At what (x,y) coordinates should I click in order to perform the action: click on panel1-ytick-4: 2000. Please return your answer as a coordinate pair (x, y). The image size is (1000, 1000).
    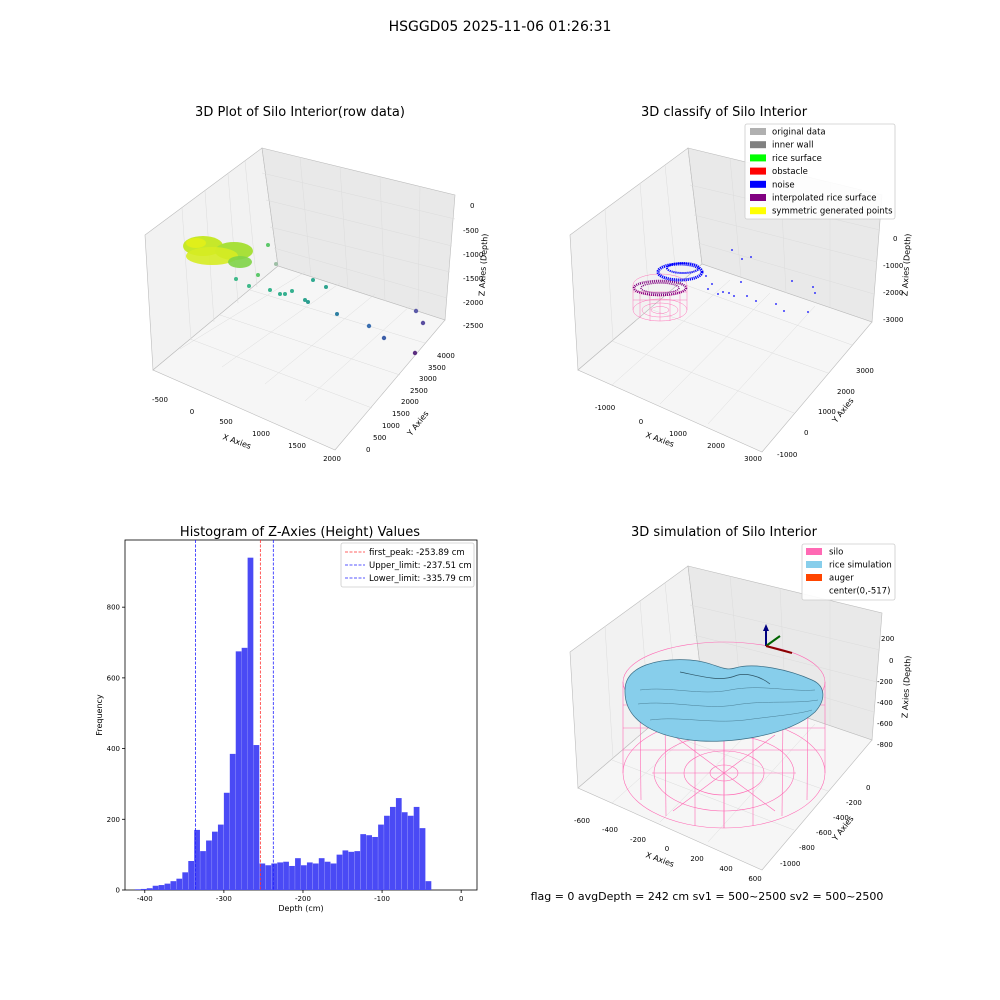
    Looking at the image, I should click on (410, 402).